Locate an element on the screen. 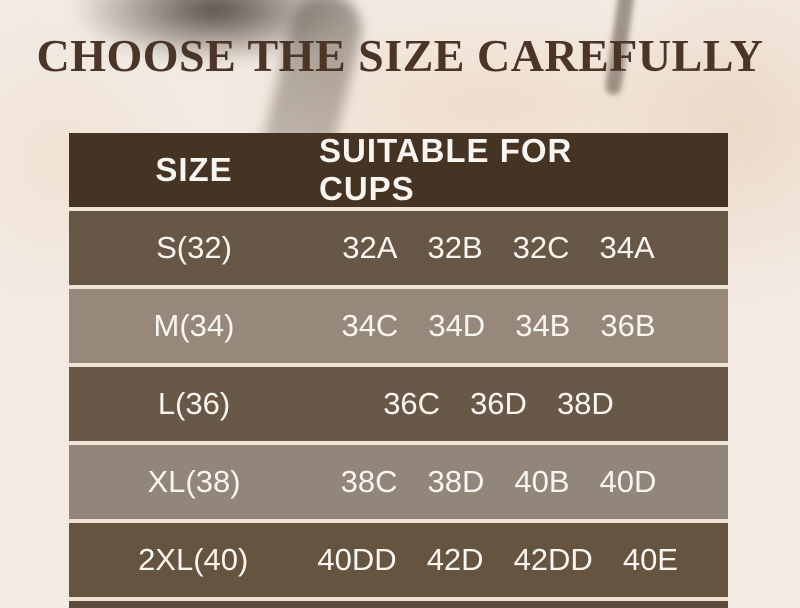 This screenshot has height=608, width=800. cups-cell: 34C 34D 34B 36B is located at coordinates (523, 326).